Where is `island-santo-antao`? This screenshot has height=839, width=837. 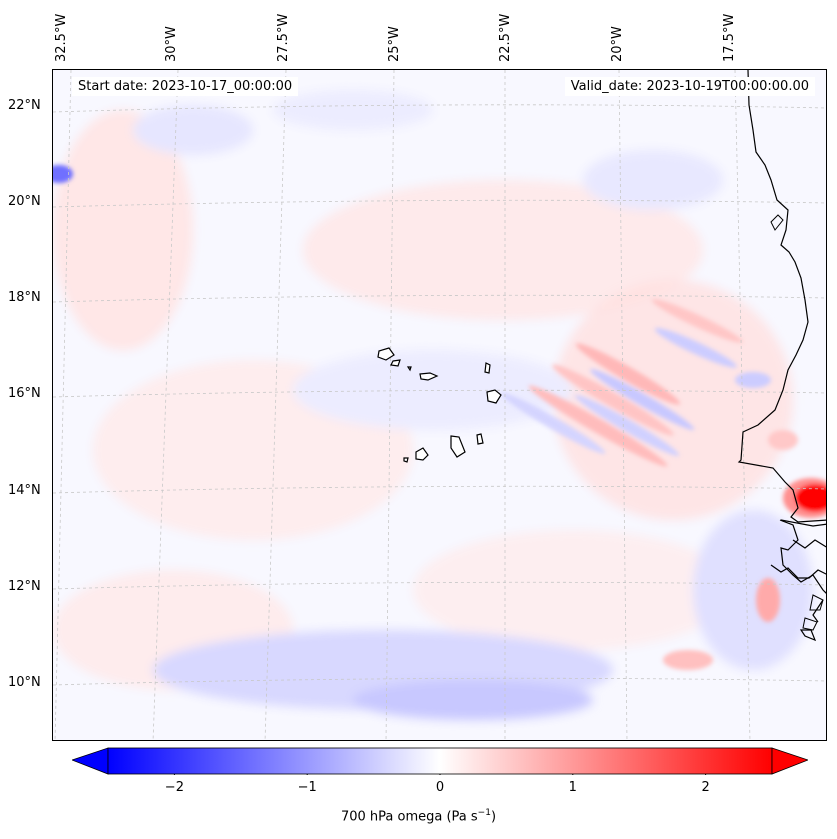 island-santo-antao is located at coordinates (386, 354).